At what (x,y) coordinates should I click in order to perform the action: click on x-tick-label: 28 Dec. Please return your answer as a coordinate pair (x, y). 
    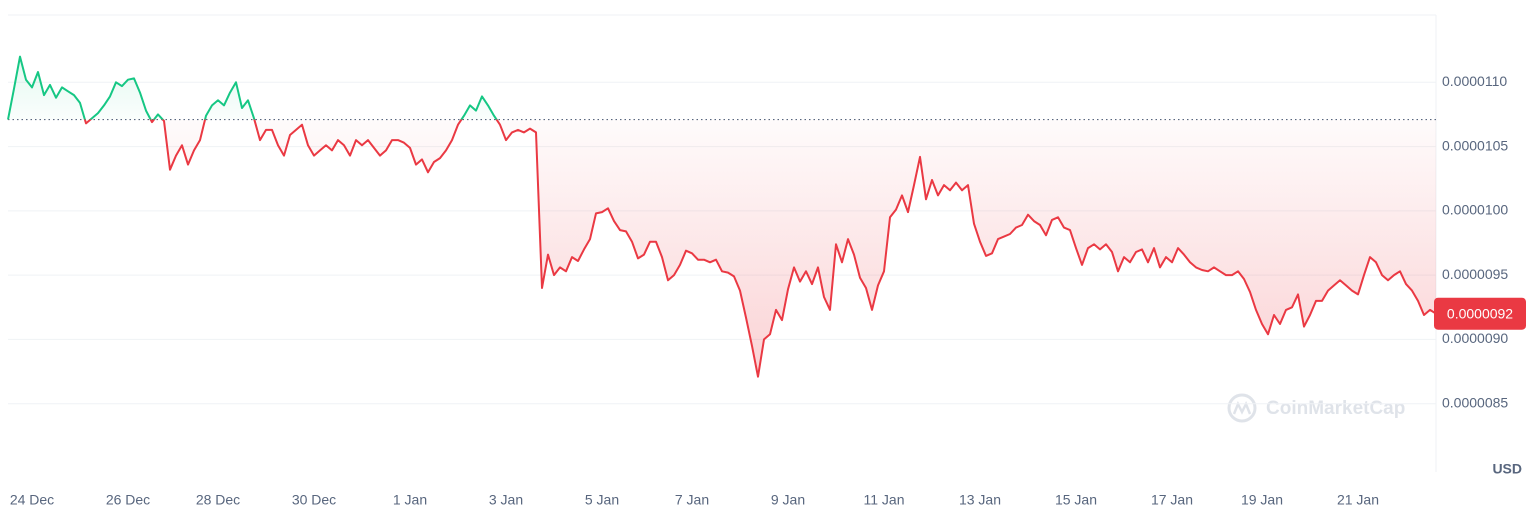
    Looking at the image, I should click on (218, 500).